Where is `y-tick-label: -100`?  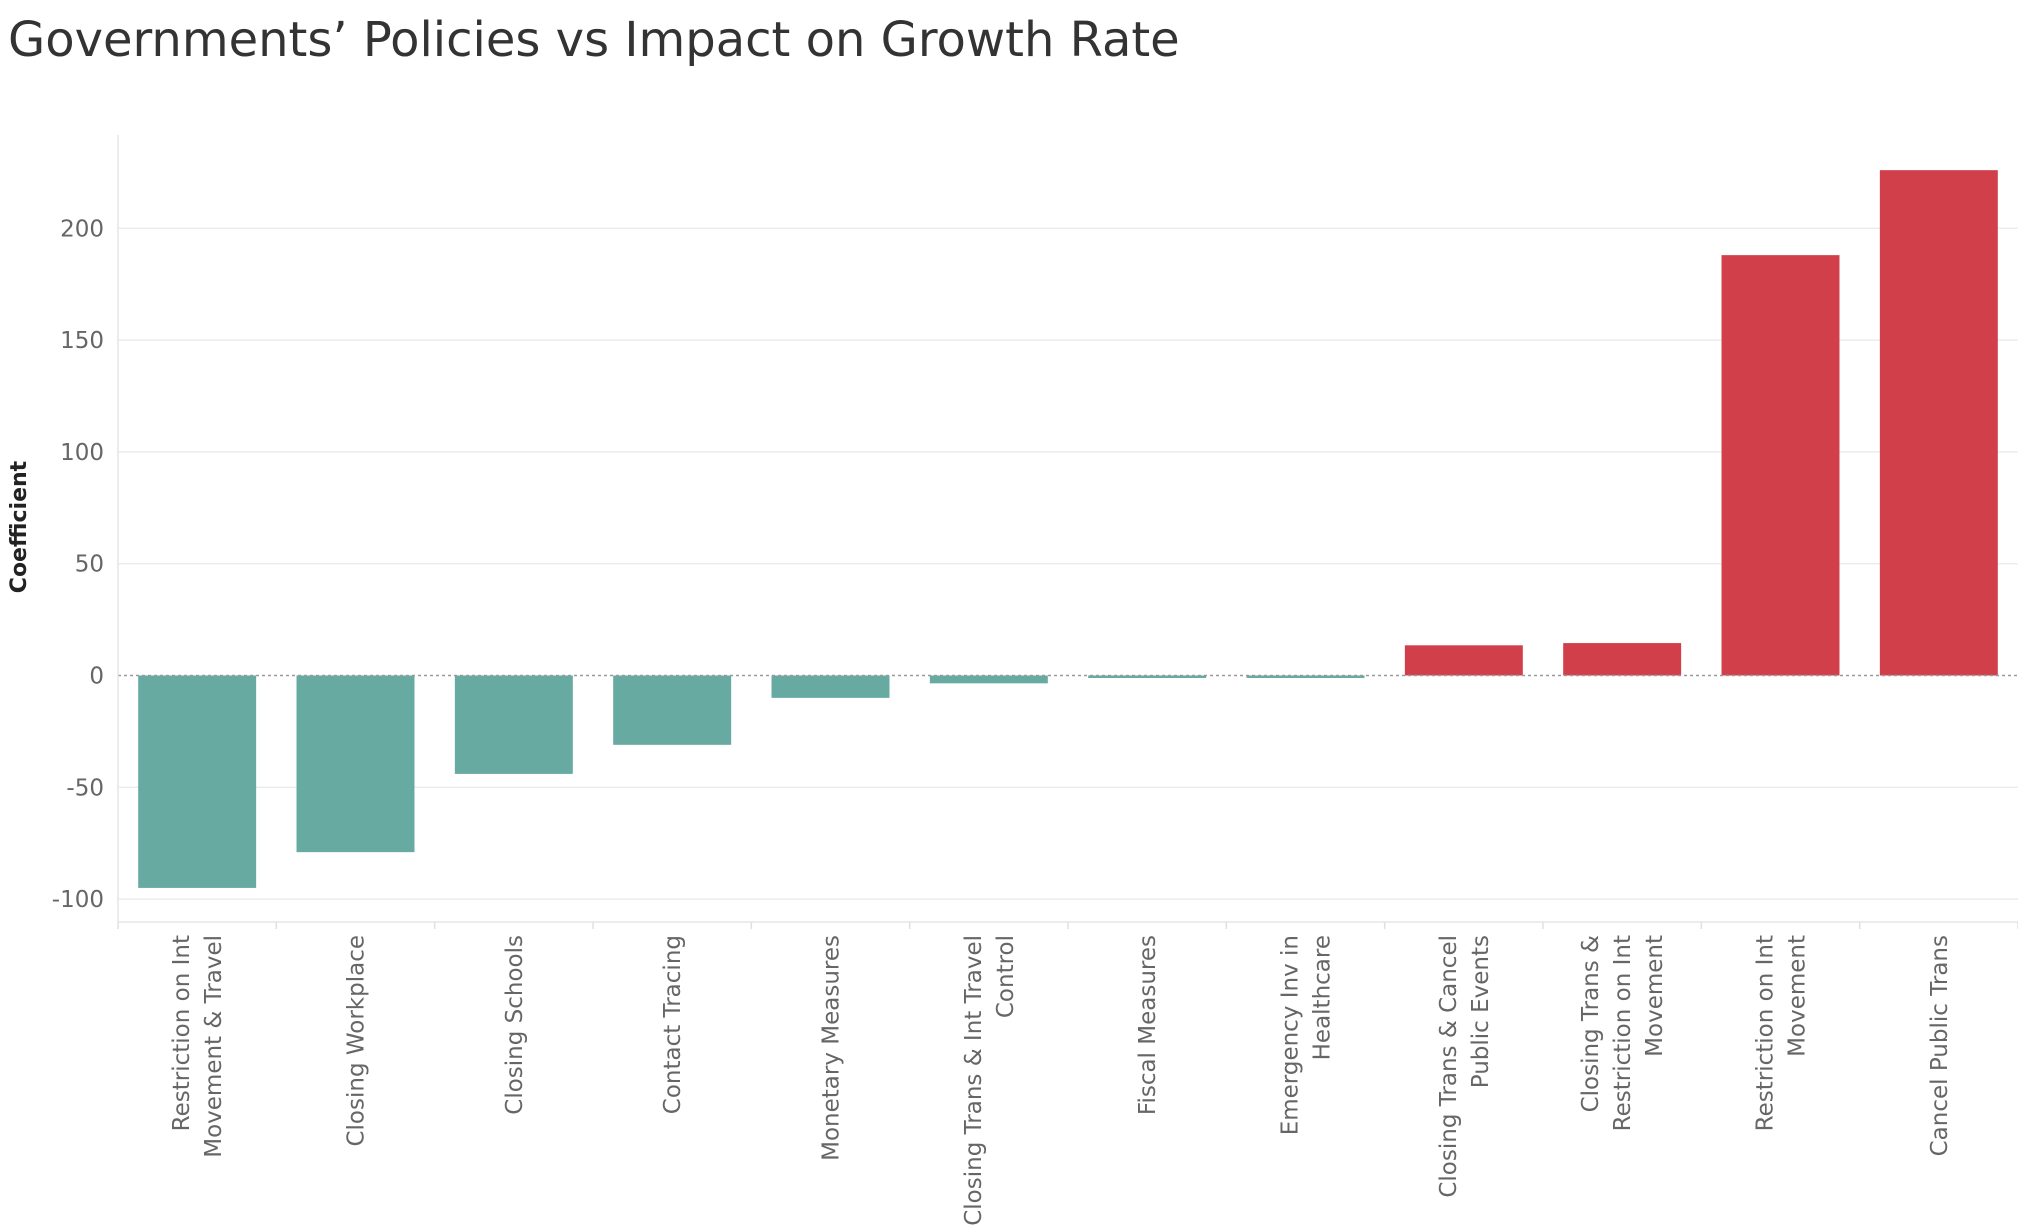
y-tick-label: -100 is located at coordinates (78, 900).